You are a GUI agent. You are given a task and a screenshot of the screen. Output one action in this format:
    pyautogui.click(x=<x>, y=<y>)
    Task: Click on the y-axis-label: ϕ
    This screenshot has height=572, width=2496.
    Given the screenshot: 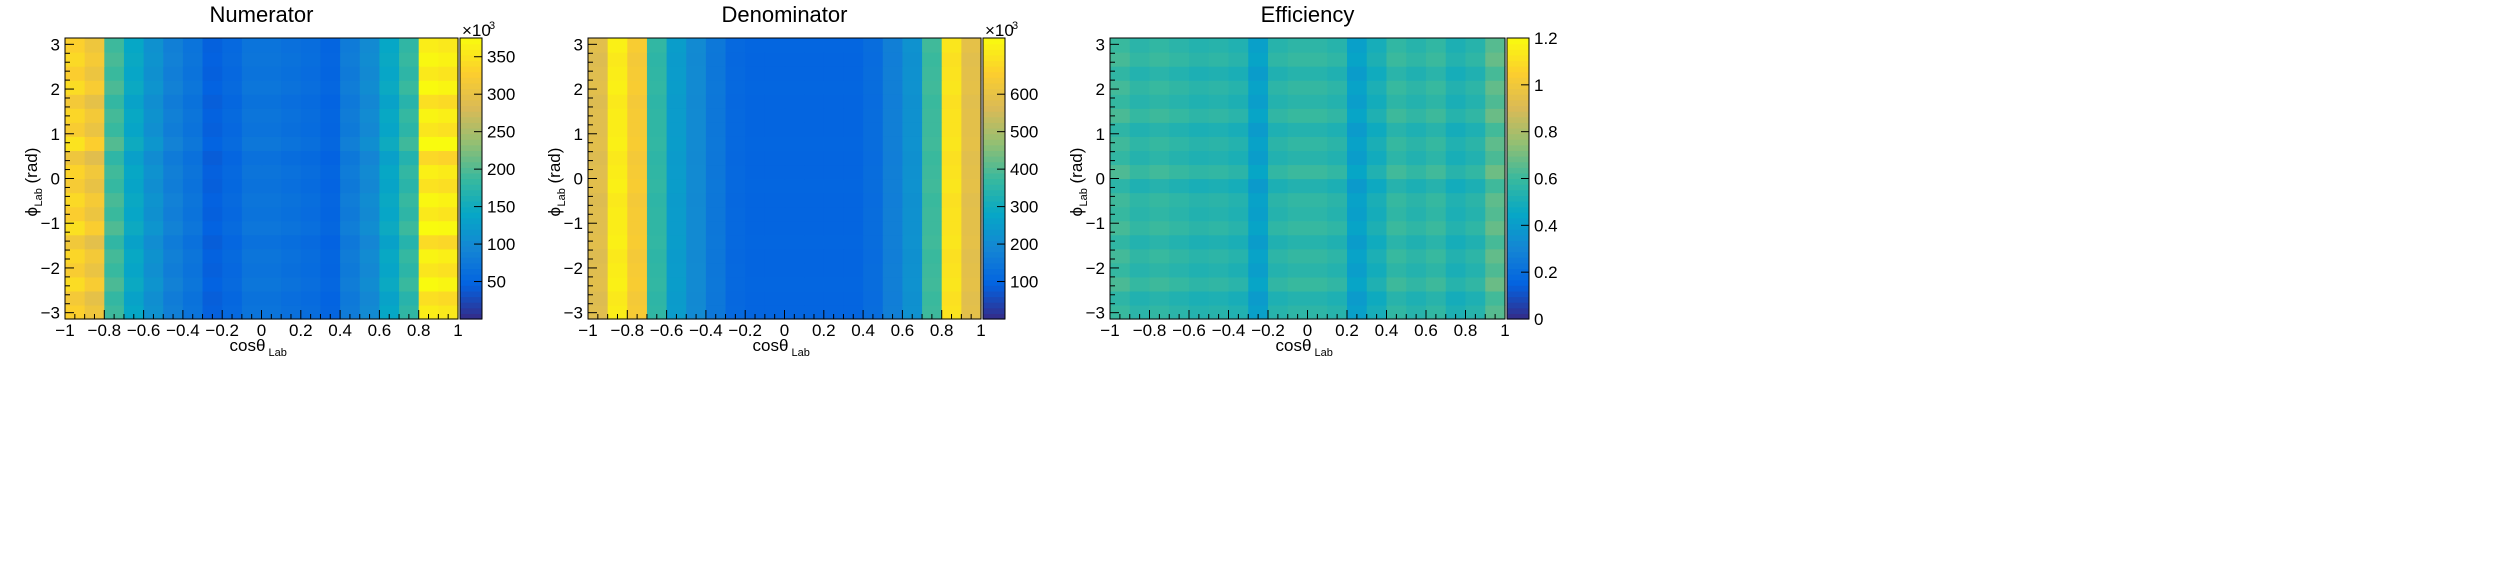 What is the action you would take?
    pyautogui.click(x=1076, y=212)
    